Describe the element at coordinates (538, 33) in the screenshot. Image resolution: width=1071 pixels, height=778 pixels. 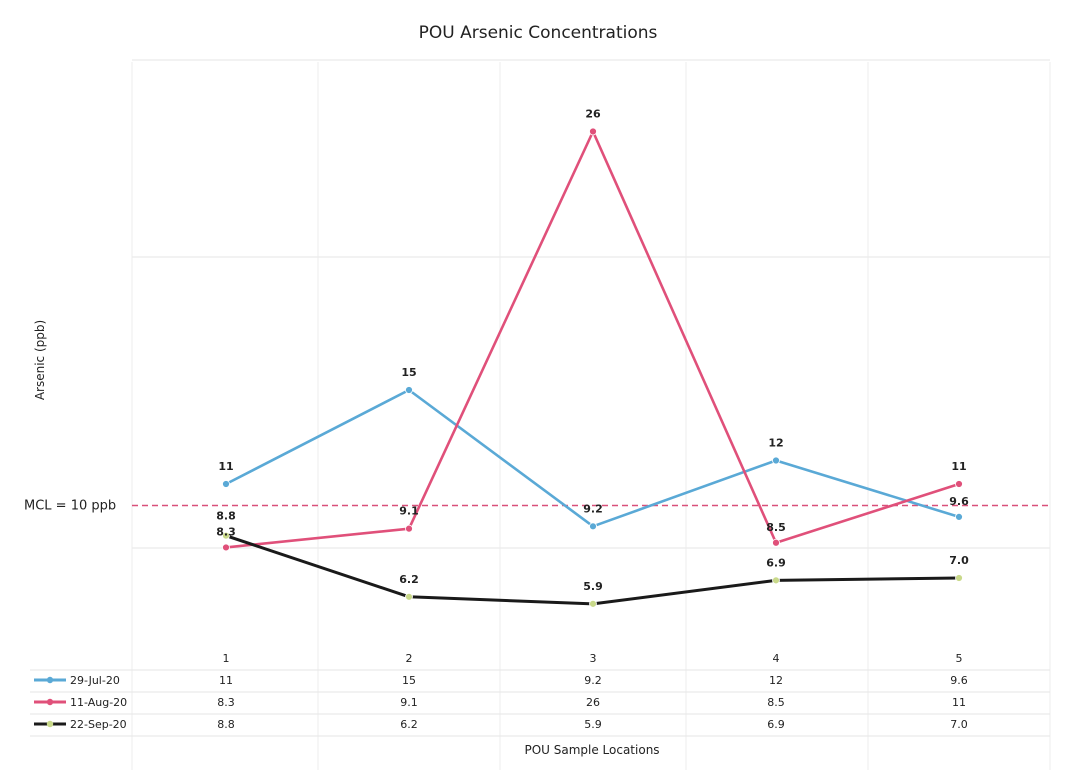
I see `chart-title: POU Arsenic Concentrations` at that location.